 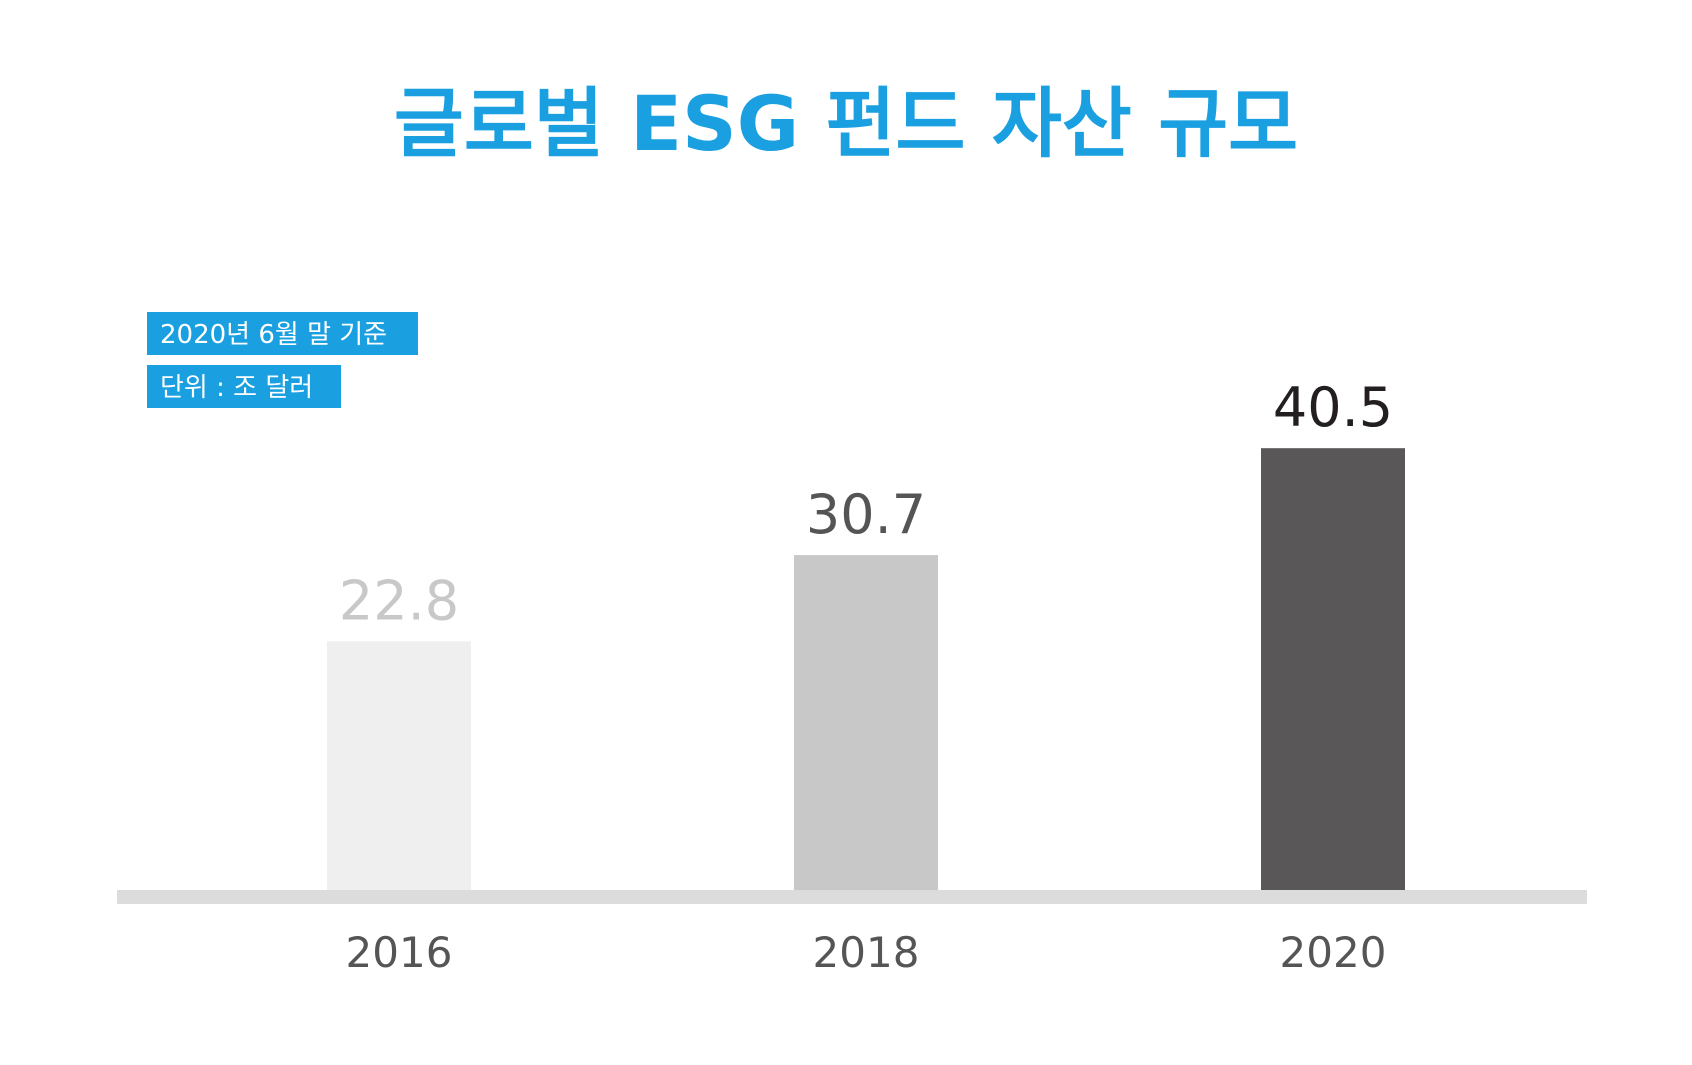 I want to click on note-date-text: 2020년 6월 말 기준, so click(x=273, y=335).